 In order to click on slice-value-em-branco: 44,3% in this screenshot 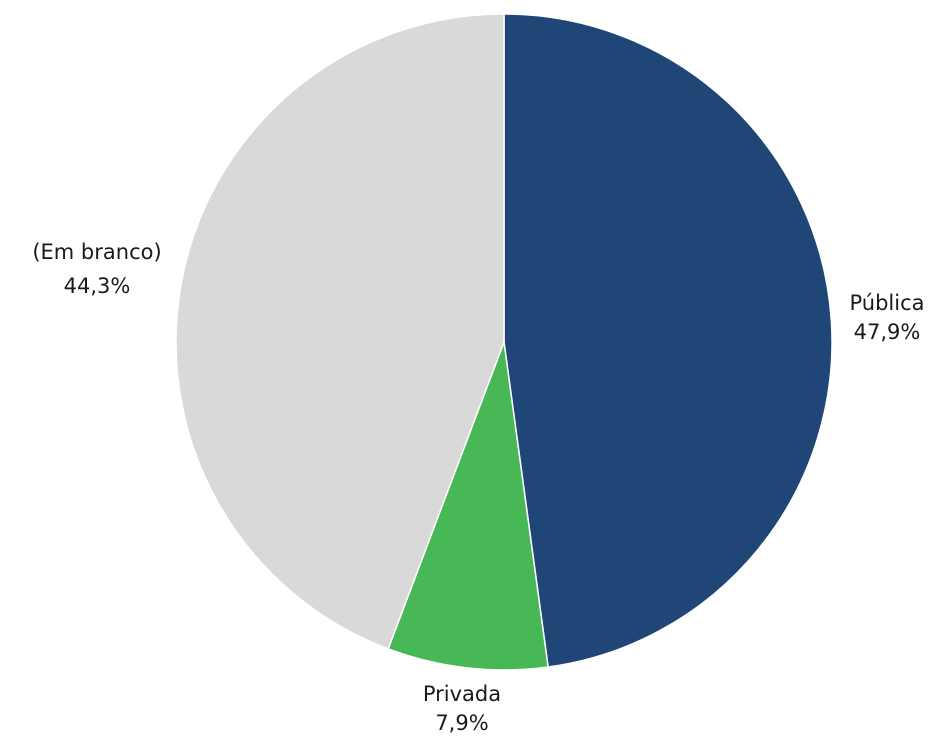, I will do `click(97, 286)`.